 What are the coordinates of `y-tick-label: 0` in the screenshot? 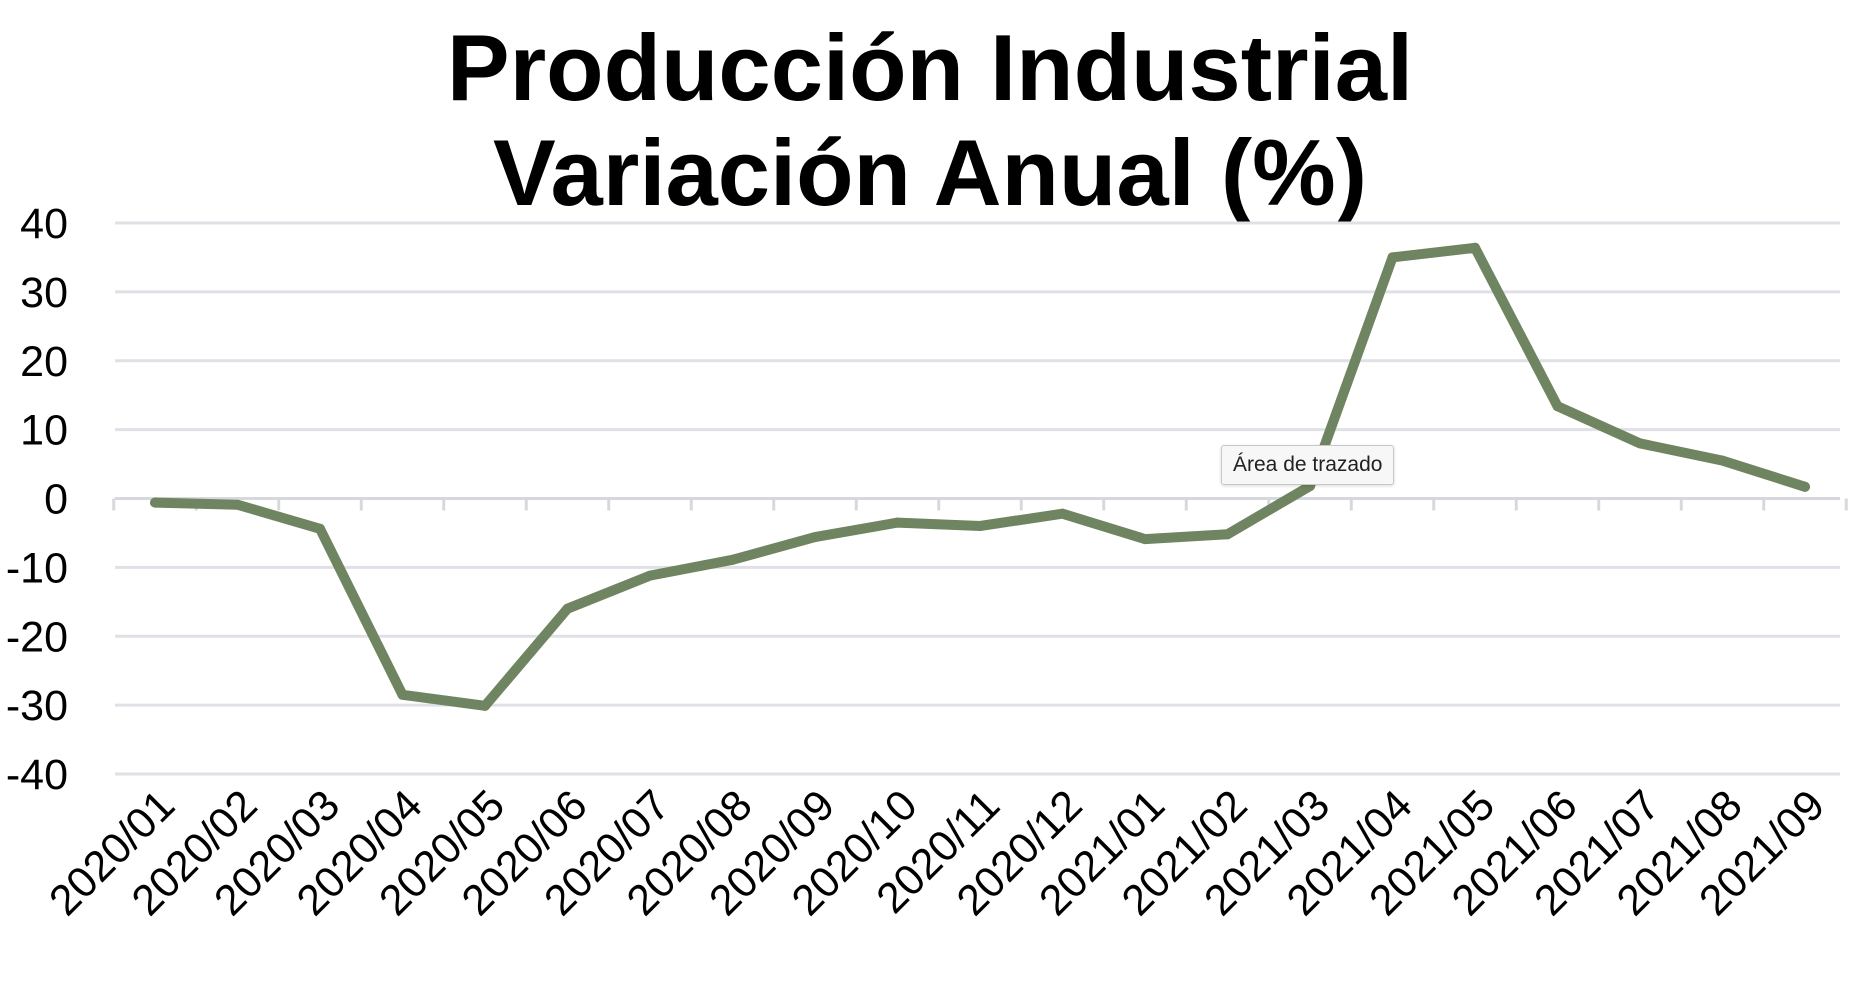 It's located at (56, 500).